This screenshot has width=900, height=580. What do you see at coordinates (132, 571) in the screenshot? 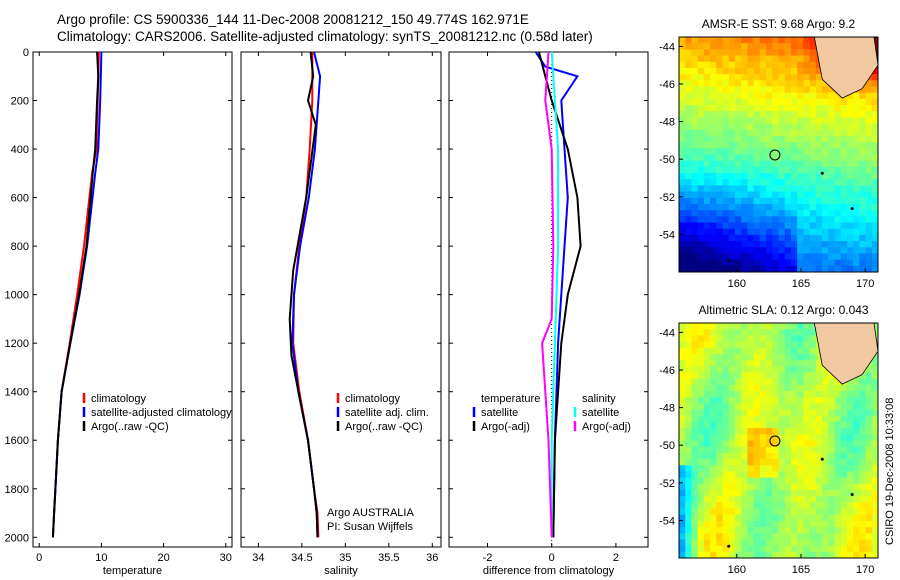
I see `x-axis-label: temperature` at bounding box center [132, 571].